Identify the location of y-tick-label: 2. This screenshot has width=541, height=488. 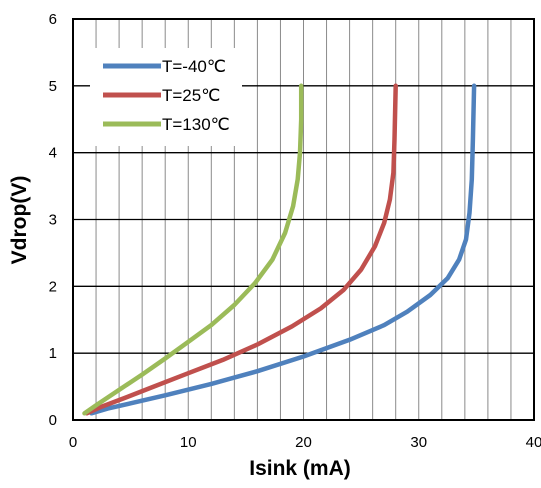
(53, 286).